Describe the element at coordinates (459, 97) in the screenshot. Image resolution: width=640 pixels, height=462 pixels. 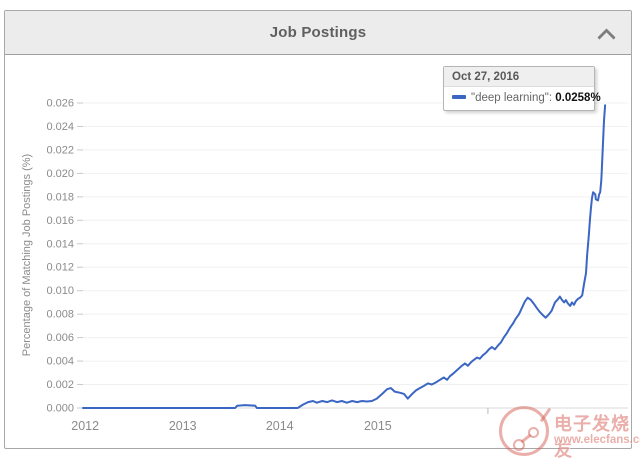
I see `series-legend-dash-icon` at that location.